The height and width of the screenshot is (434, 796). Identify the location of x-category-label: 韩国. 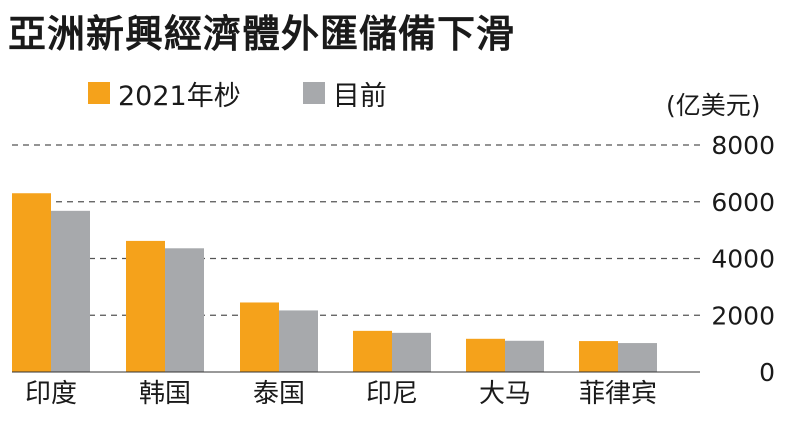
(165, 394).